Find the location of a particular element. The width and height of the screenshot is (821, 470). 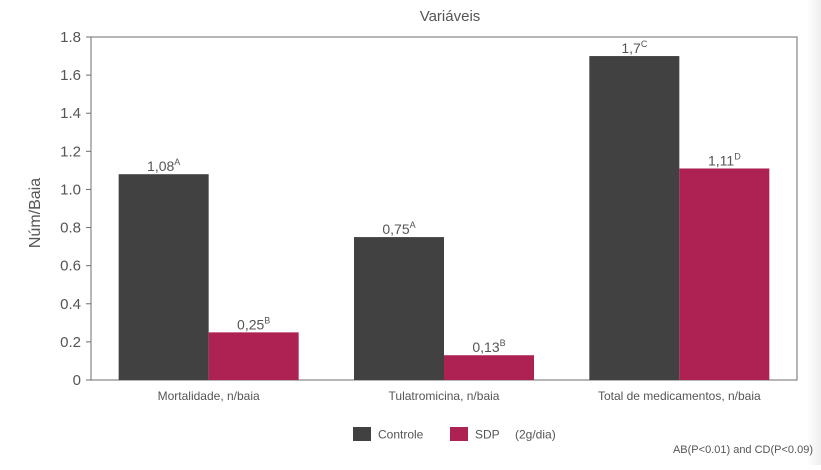

data-label: 1,08A is located at coordinates (163, 165).